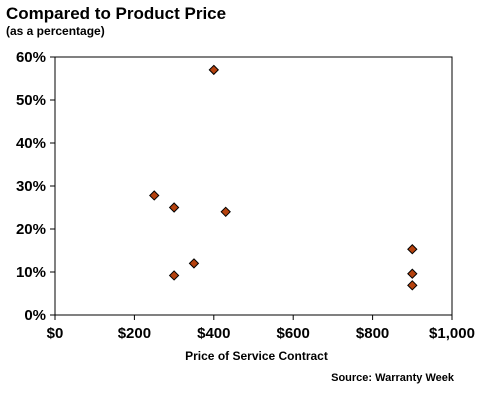  What do you see at coordinates (55, 333) in the screenshot?
I see `x-tick-label: $0` at bounding box center [55, 333].